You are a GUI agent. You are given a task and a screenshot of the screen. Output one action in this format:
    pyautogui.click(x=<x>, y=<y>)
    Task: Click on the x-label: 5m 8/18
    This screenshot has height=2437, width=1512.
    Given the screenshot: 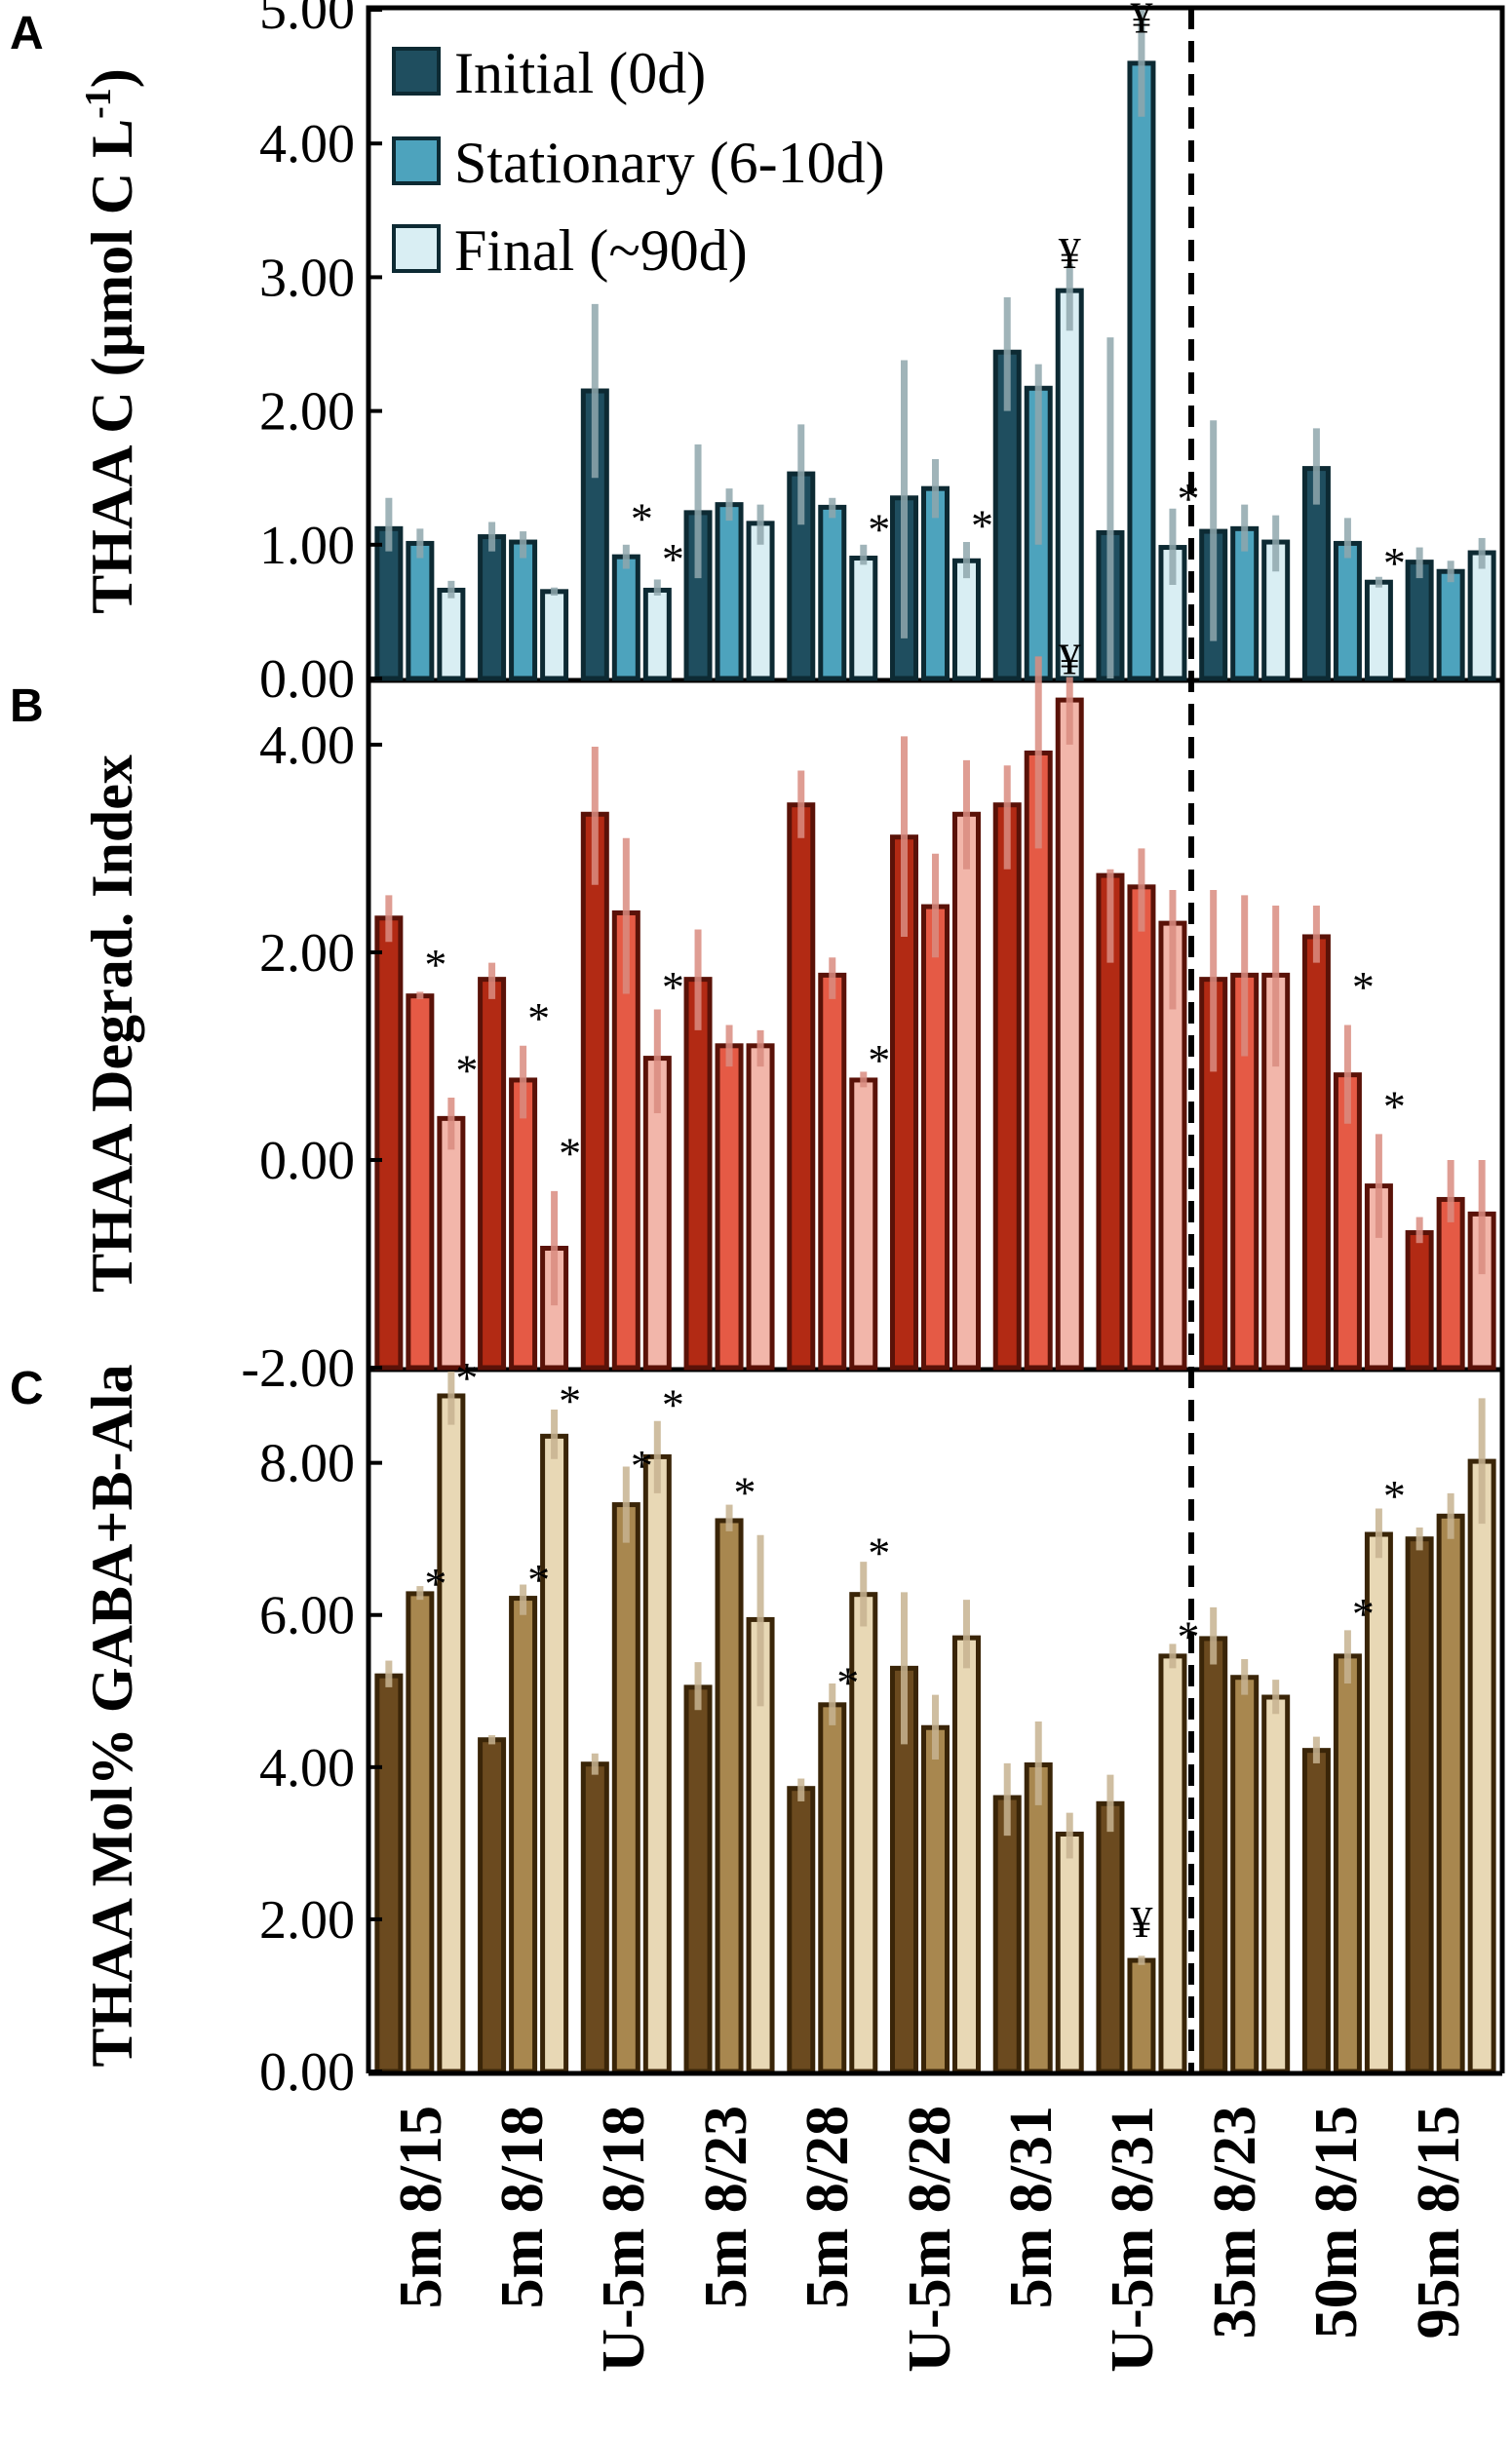 What is the action you would take?
    pyautogui.click(x=522, y=2207)
    